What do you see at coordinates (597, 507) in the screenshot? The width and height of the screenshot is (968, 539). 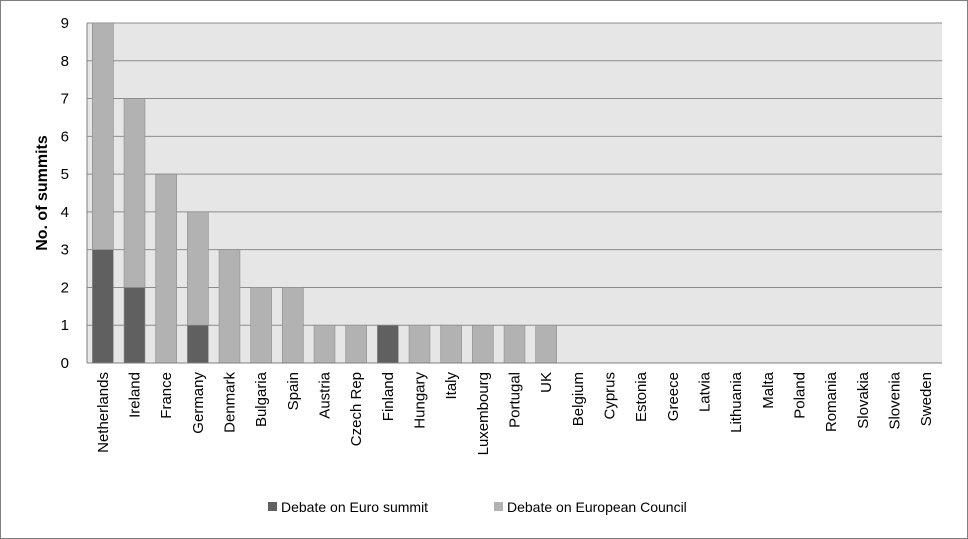 I see `legend-label-european-council: Debate on European Council` at bounding box center [597, 507].